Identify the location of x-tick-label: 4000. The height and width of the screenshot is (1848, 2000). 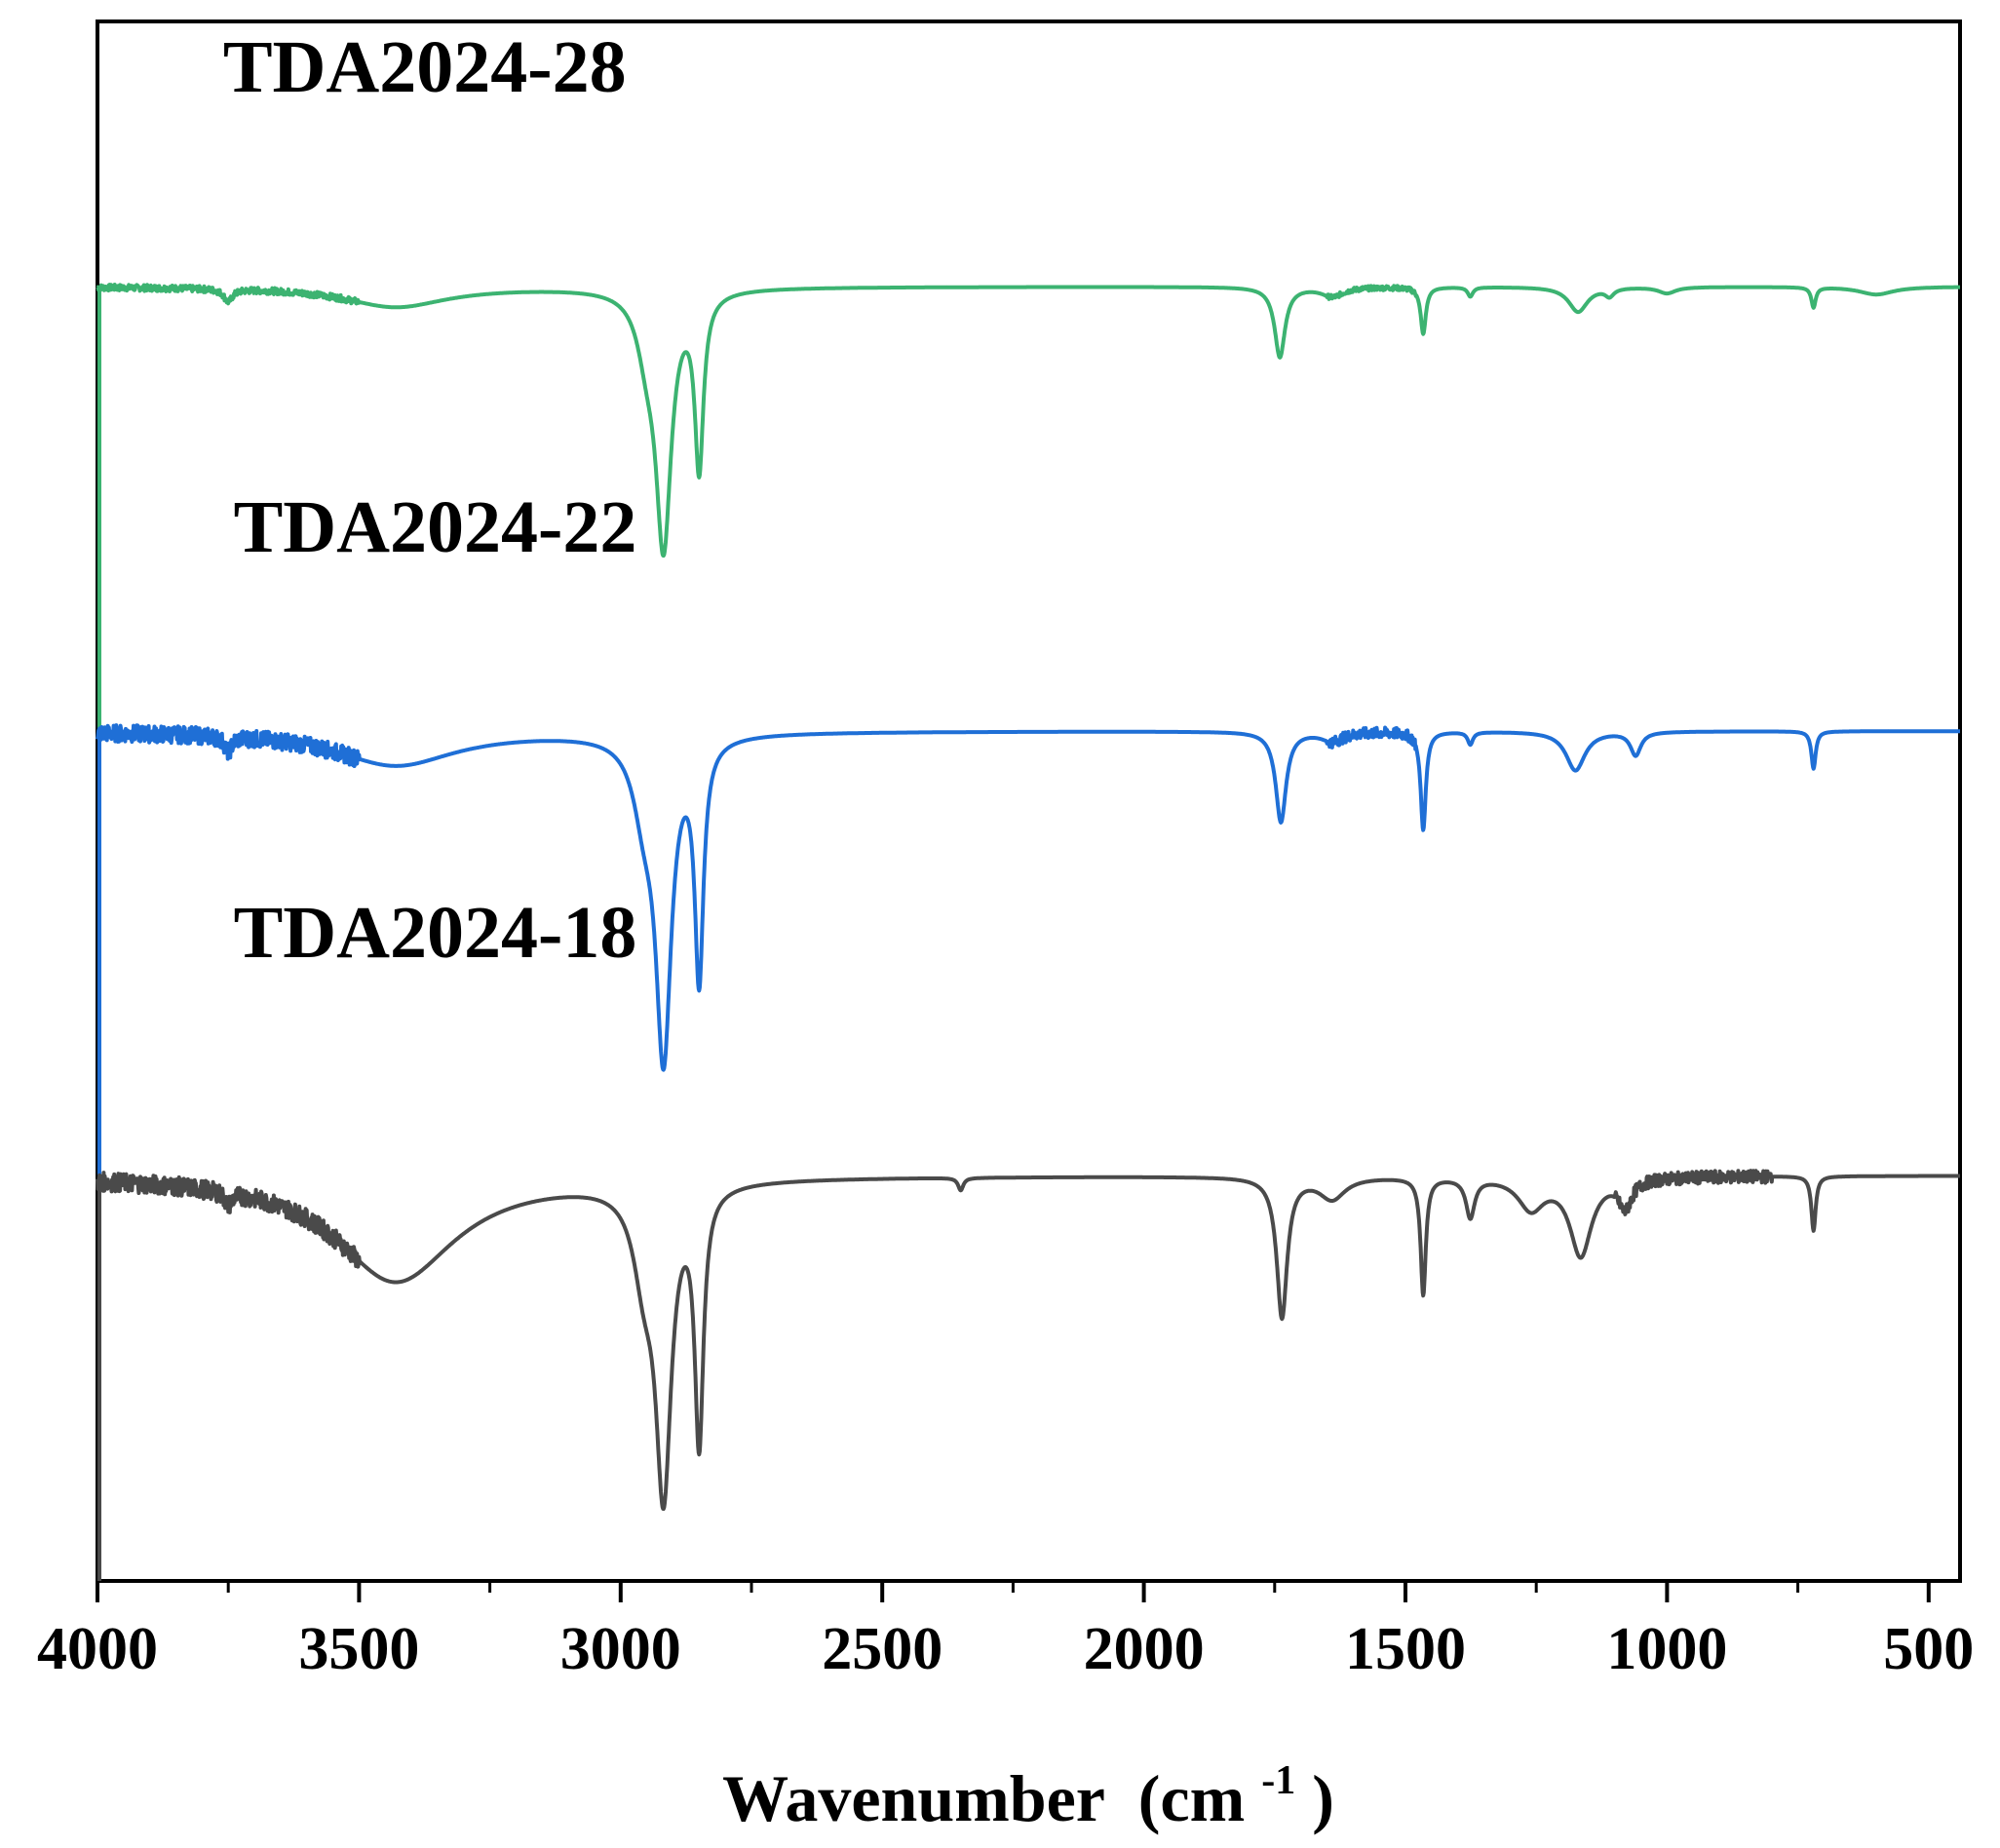
(97, 1649).